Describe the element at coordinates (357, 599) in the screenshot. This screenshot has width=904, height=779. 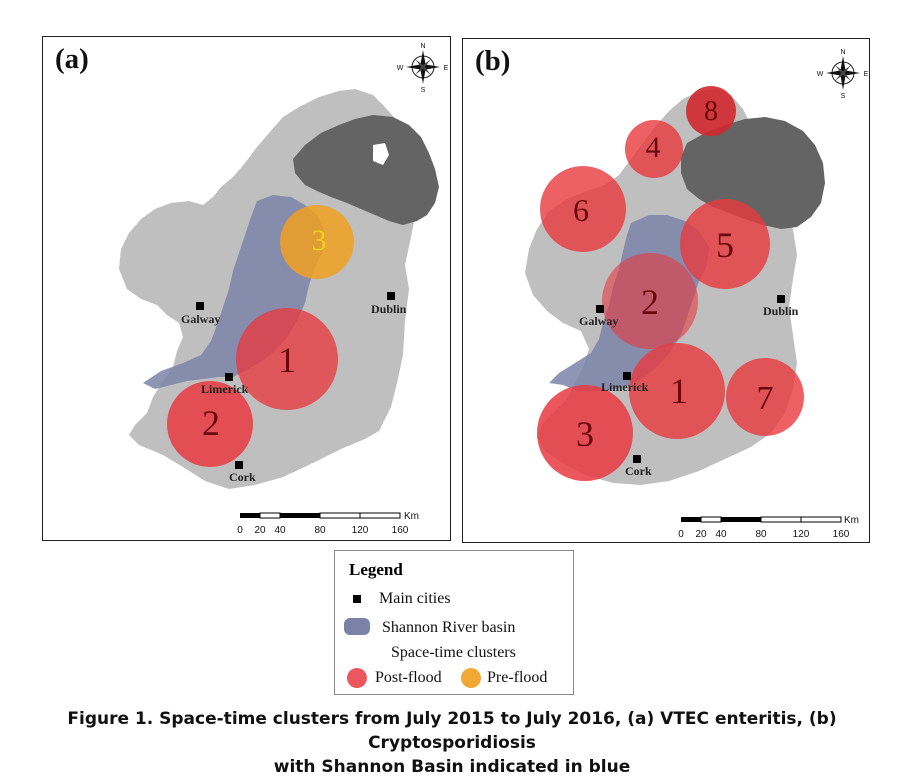
I see `main-cities-symbol` at that location.